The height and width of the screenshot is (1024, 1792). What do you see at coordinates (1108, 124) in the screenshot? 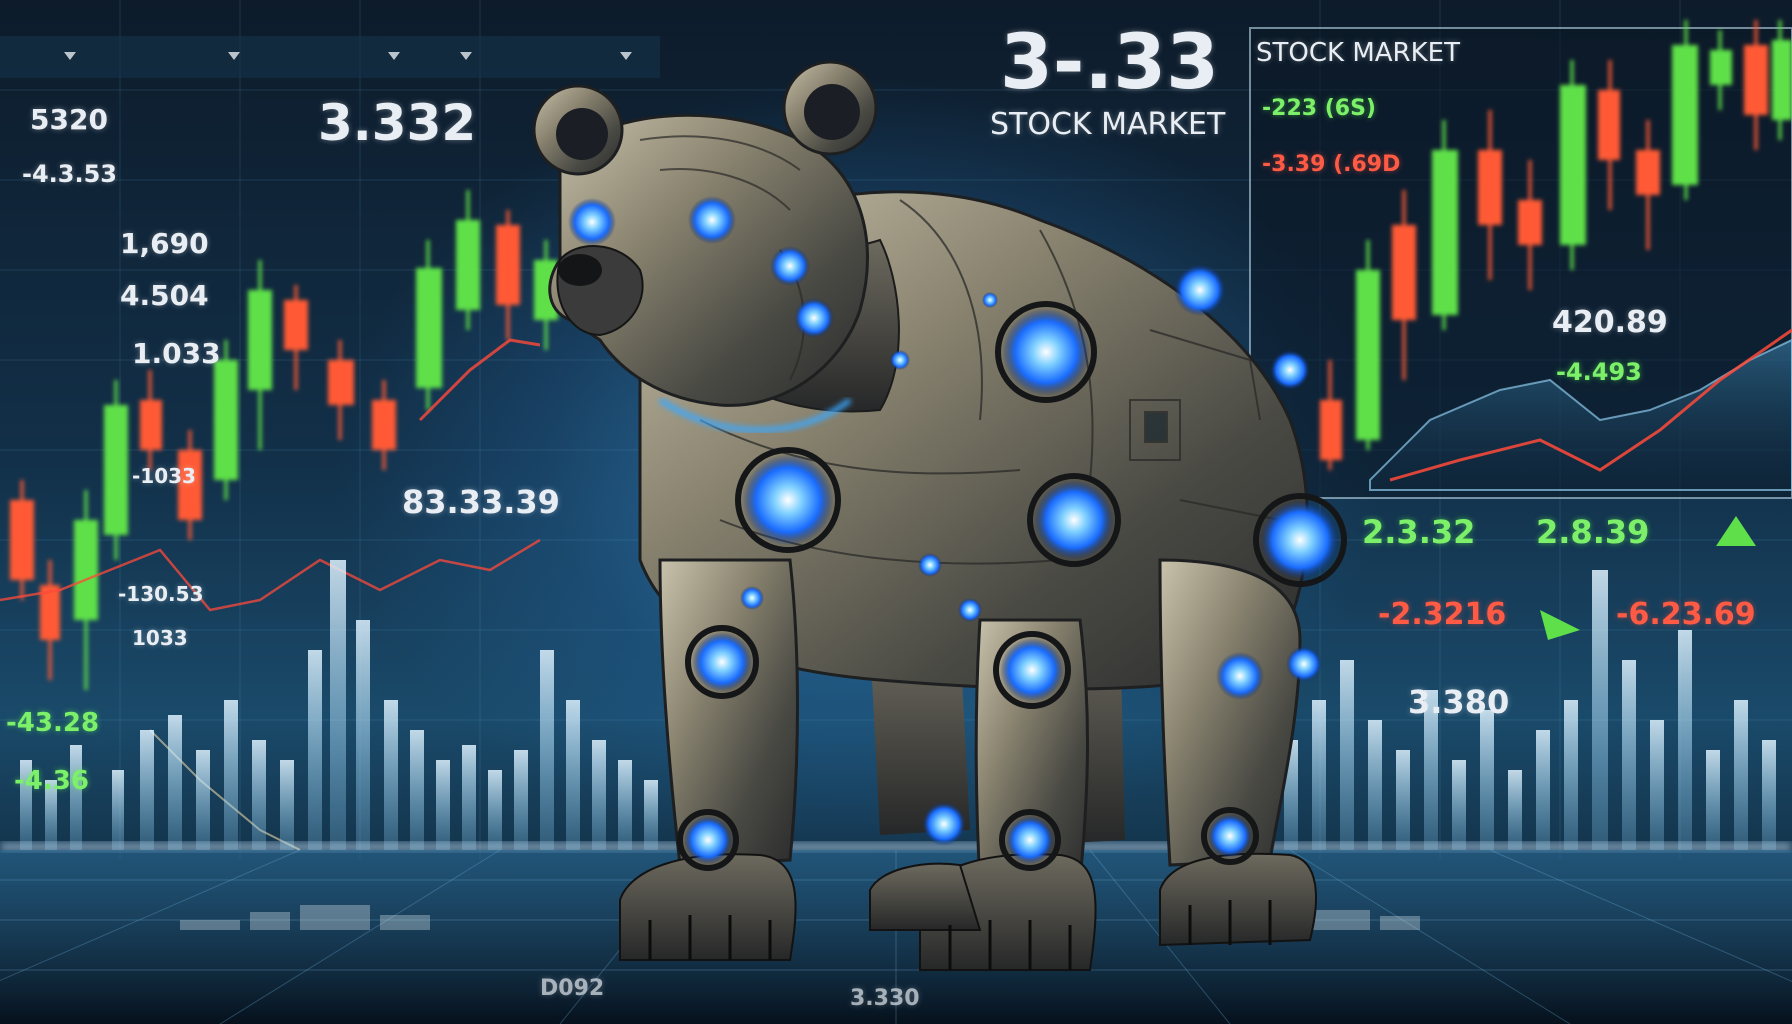
I see `headline-title: STOCK MARKET` at bounding box center [1108, 124].